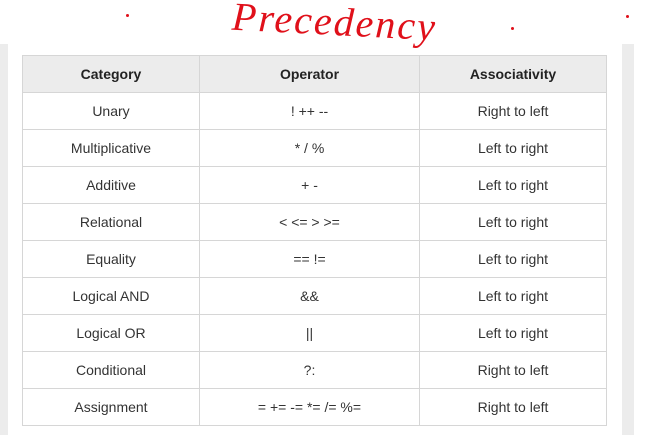 This screenshot has height=435, width=654. Describe the element at coordinates (111, 296) in the screenshot. I see `table-cell: Logical AND` at that location.